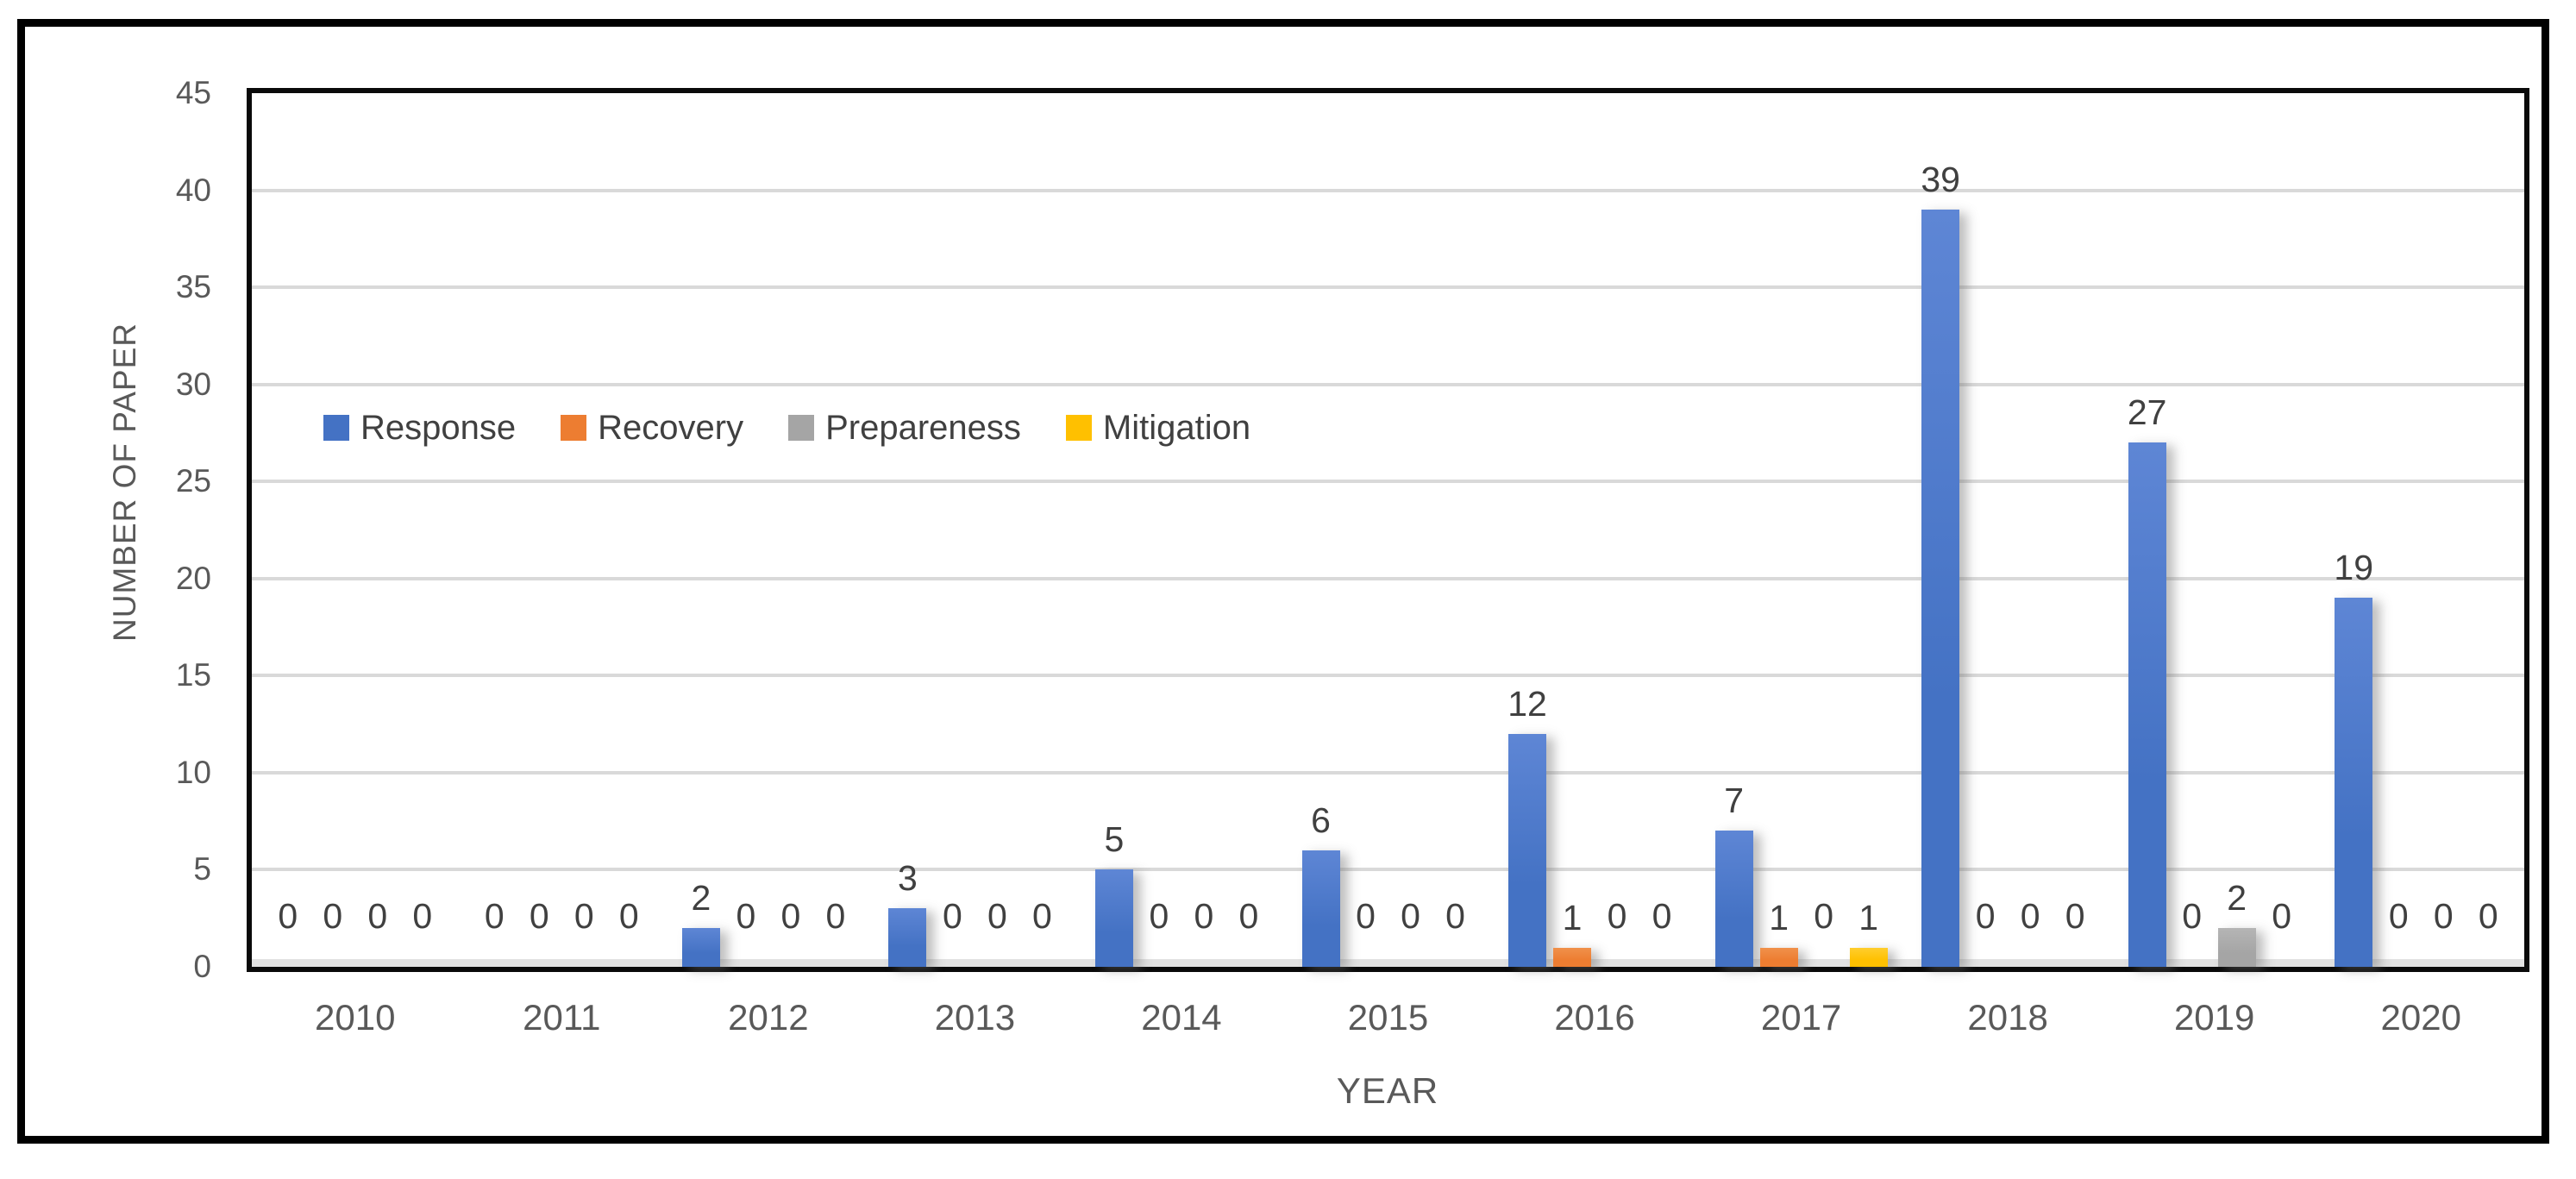 This screenshot has width=2576, height=1179. I want to click on bar-slot-recovery-2019: 0, so click(2192, 530).